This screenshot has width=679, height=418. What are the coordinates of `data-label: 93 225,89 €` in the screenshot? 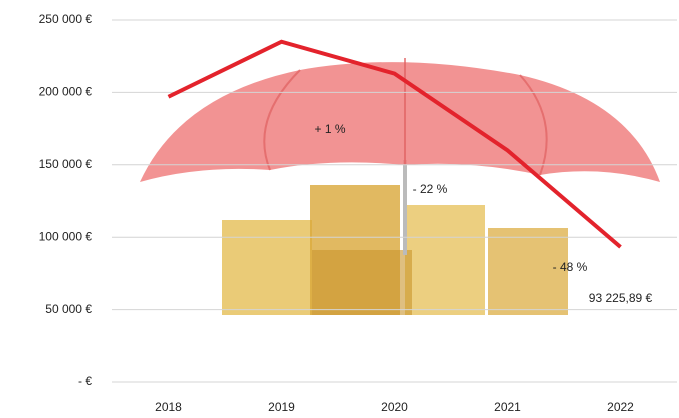 It's located at (621, 298).